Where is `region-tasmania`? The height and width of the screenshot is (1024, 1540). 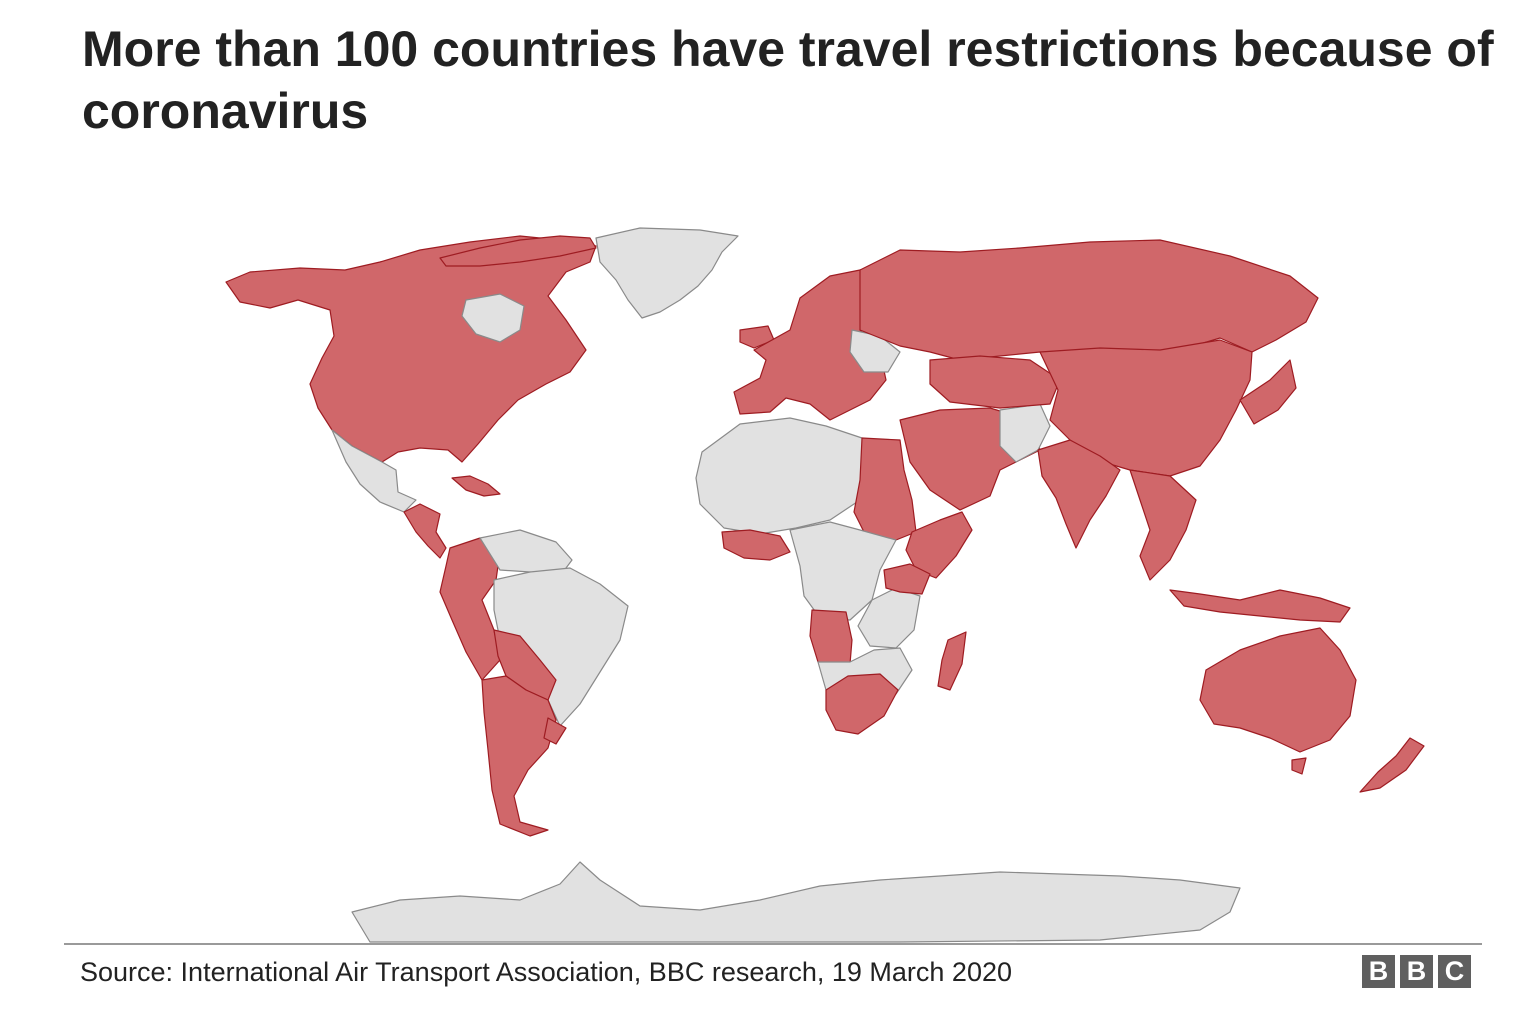 region-tasmania is located at coordinates (1299, 766).